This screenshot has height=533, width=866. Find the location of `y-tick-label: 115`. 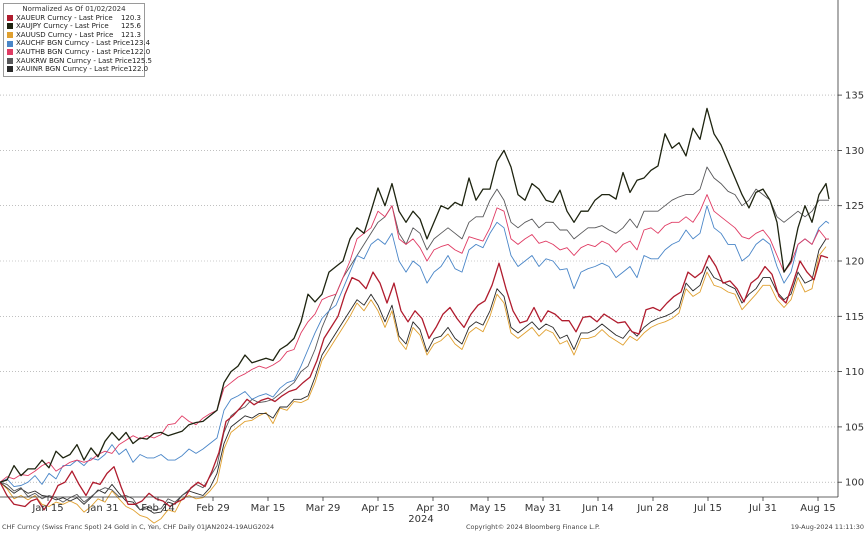

y-tick-label: 115 is located at coordinates (854, 317).